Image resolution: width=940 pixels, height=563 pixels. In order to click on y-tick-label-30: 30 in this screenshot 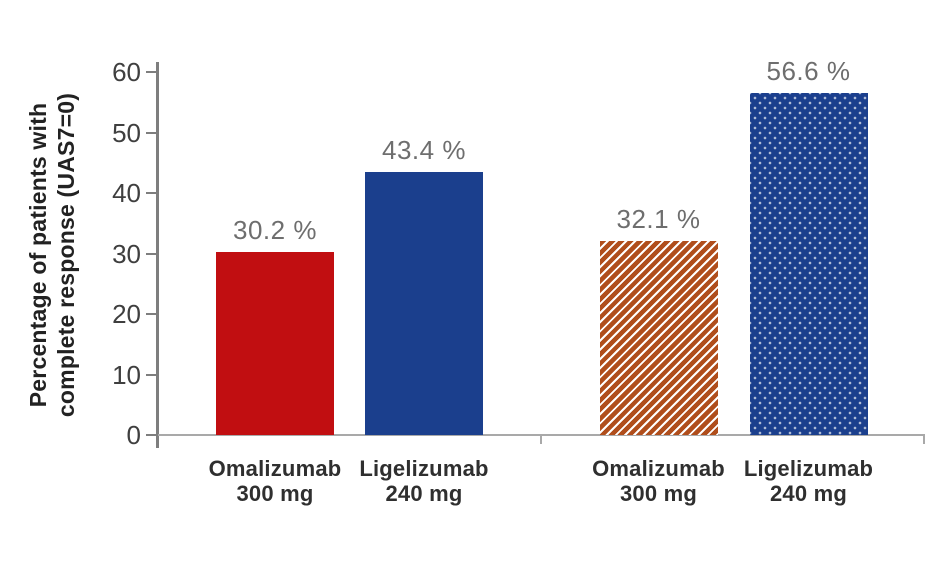, I will do `click(126, 253)`.